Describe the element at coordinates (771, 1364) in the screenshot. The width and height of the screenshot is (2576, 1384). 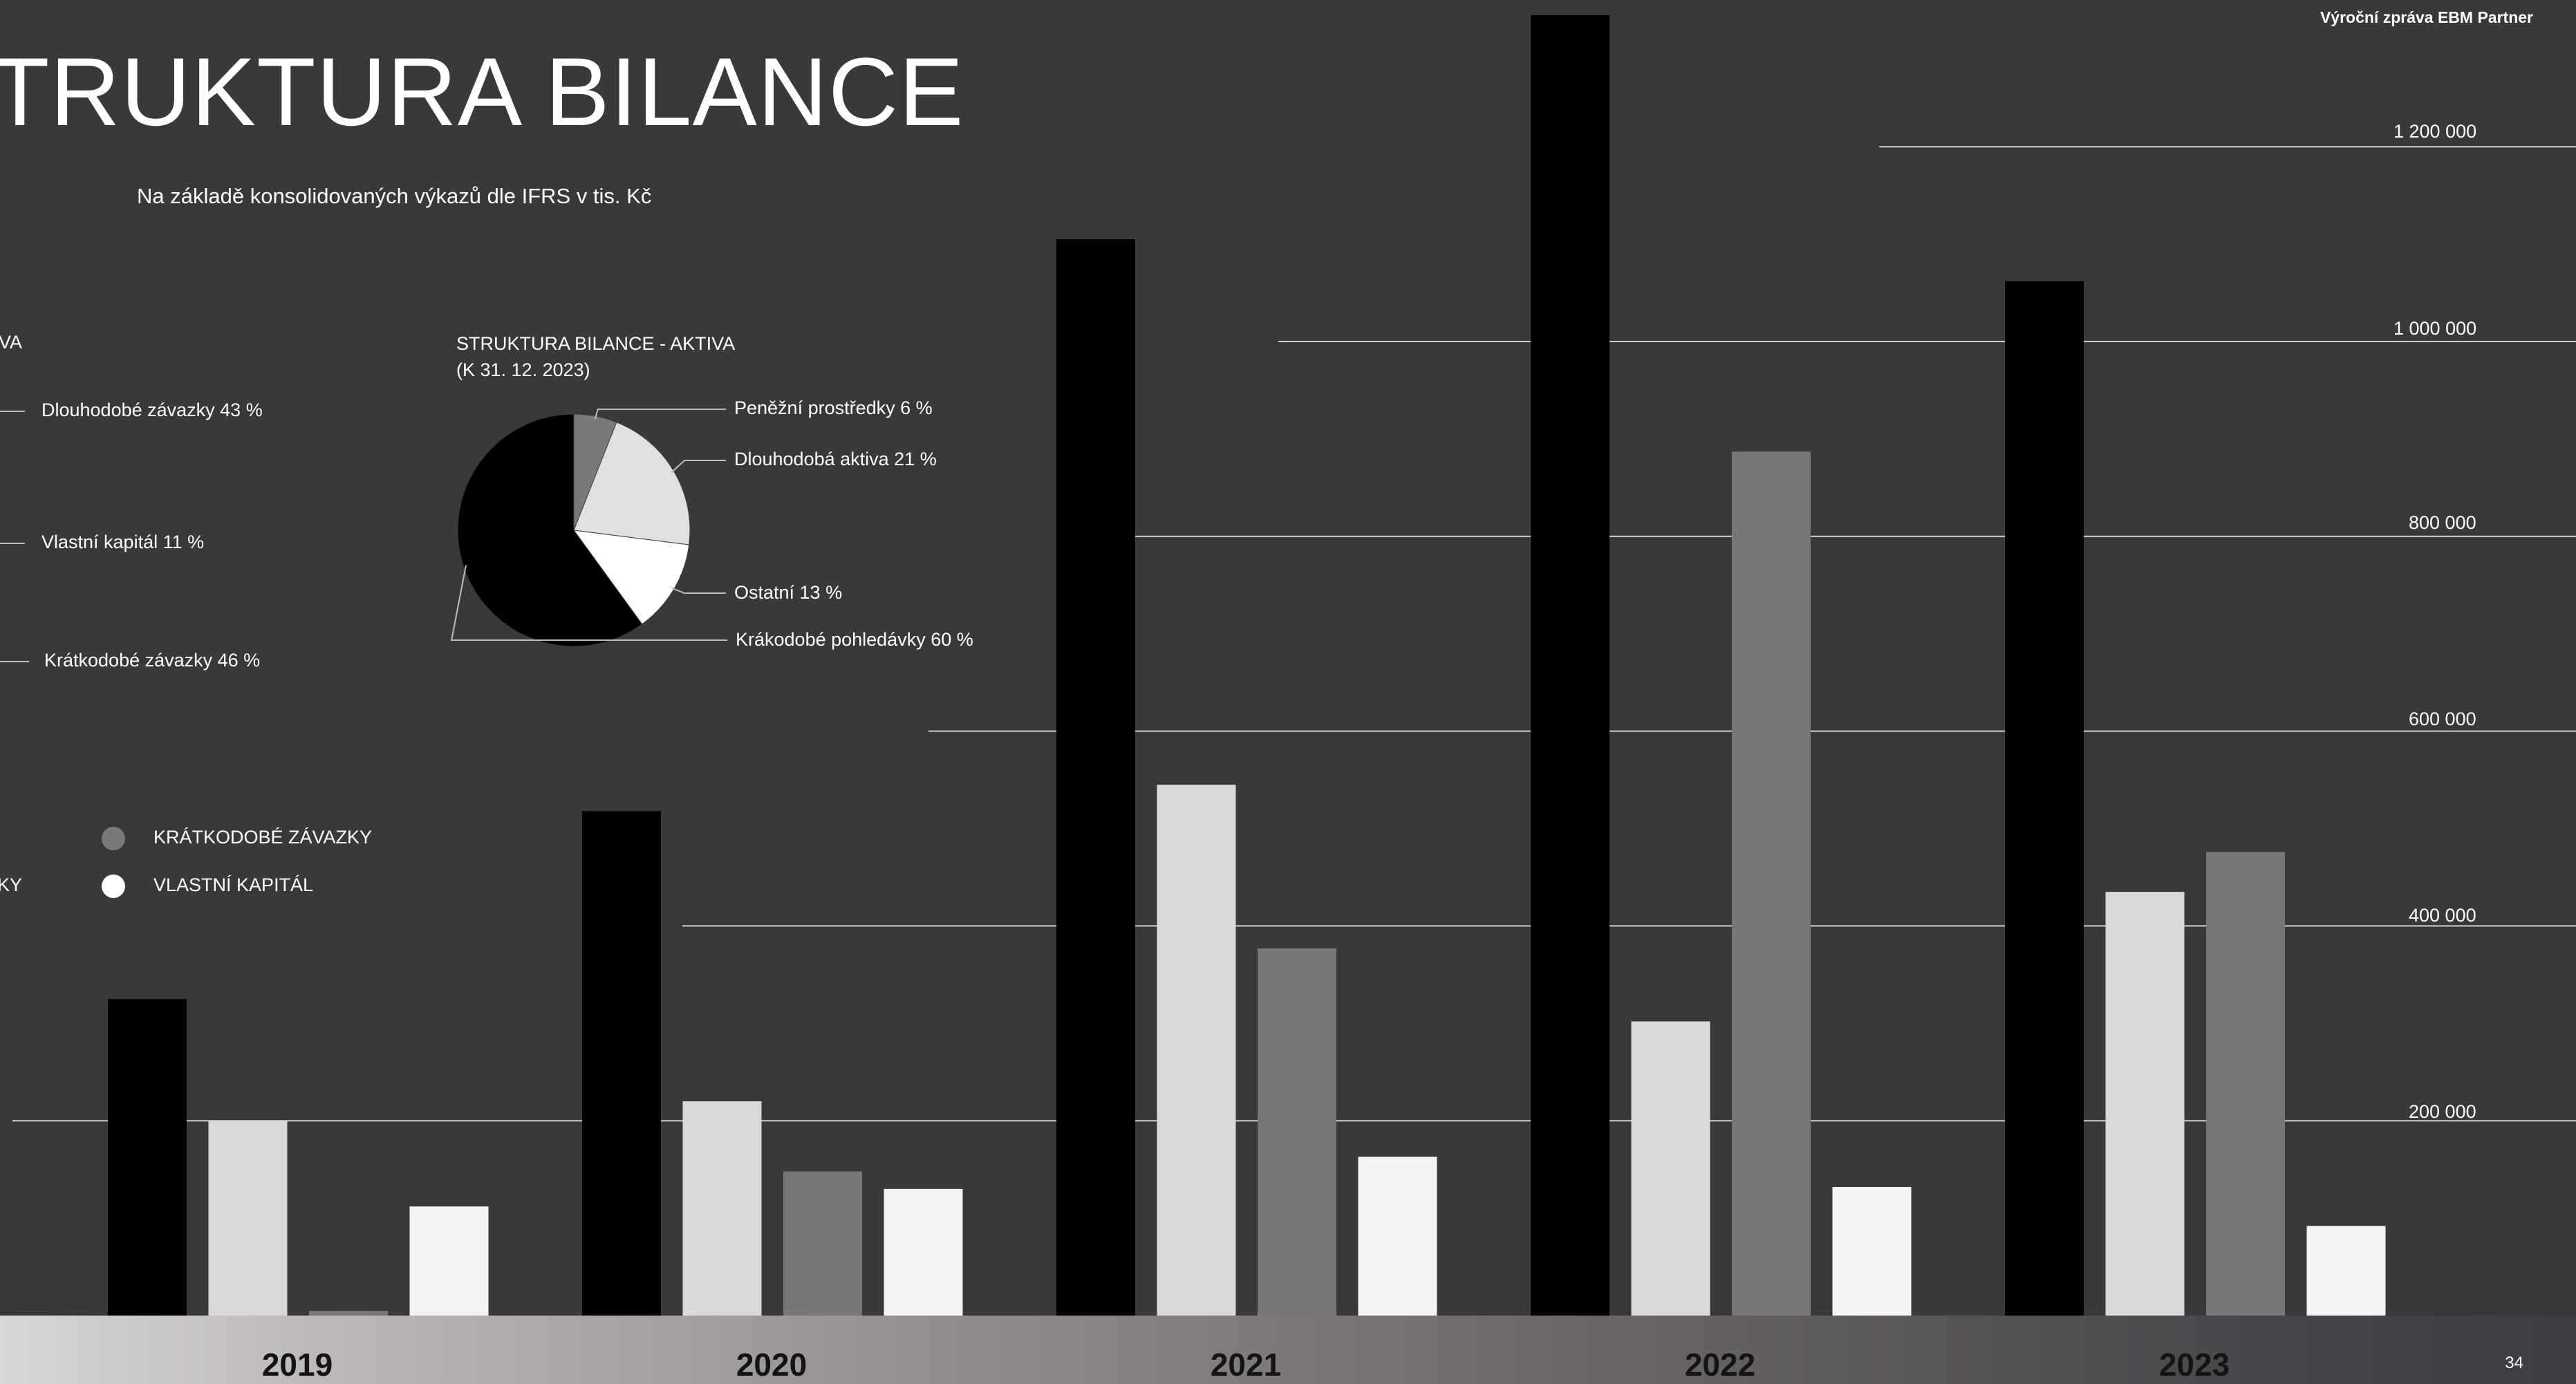
I see `x-tick-label: 2020` at that location.